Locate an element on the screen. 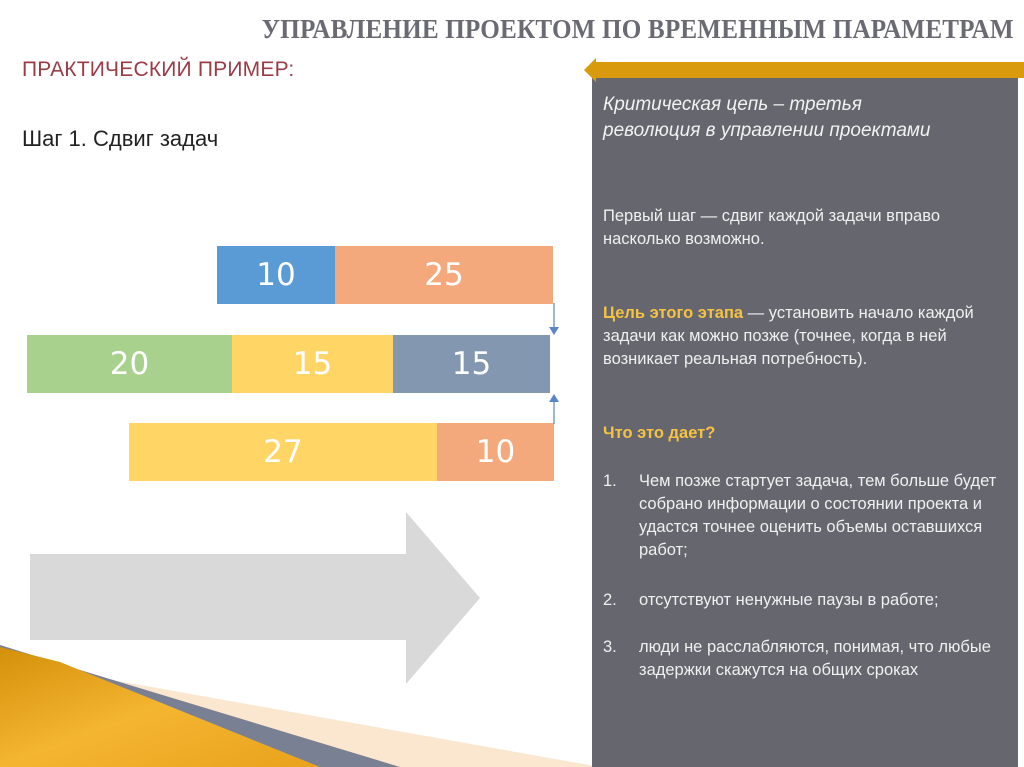 Image resolution: width=1024 pixels, height=767 pixels. panel-heading-line1: Критическая цепь – третья is located at coordinates (732, 104).